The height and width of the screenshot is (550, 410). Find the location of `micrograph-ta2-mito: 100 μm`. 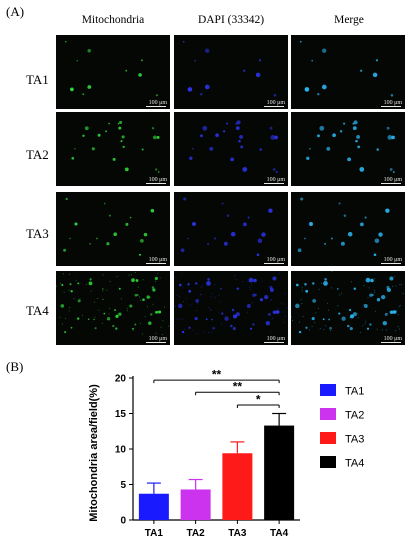

micrograph-ta2-mito: 100 μm is located at coordinates (113, 149).